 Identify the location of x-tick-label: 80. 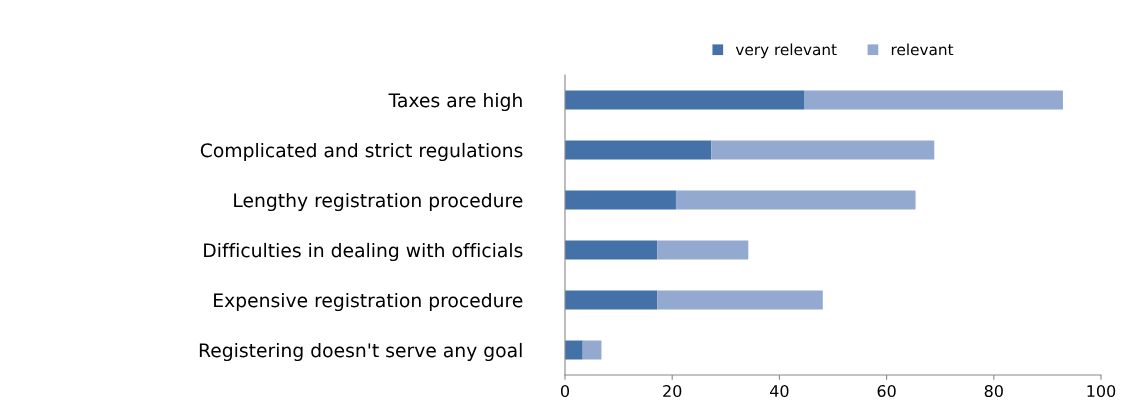
(993, 391).